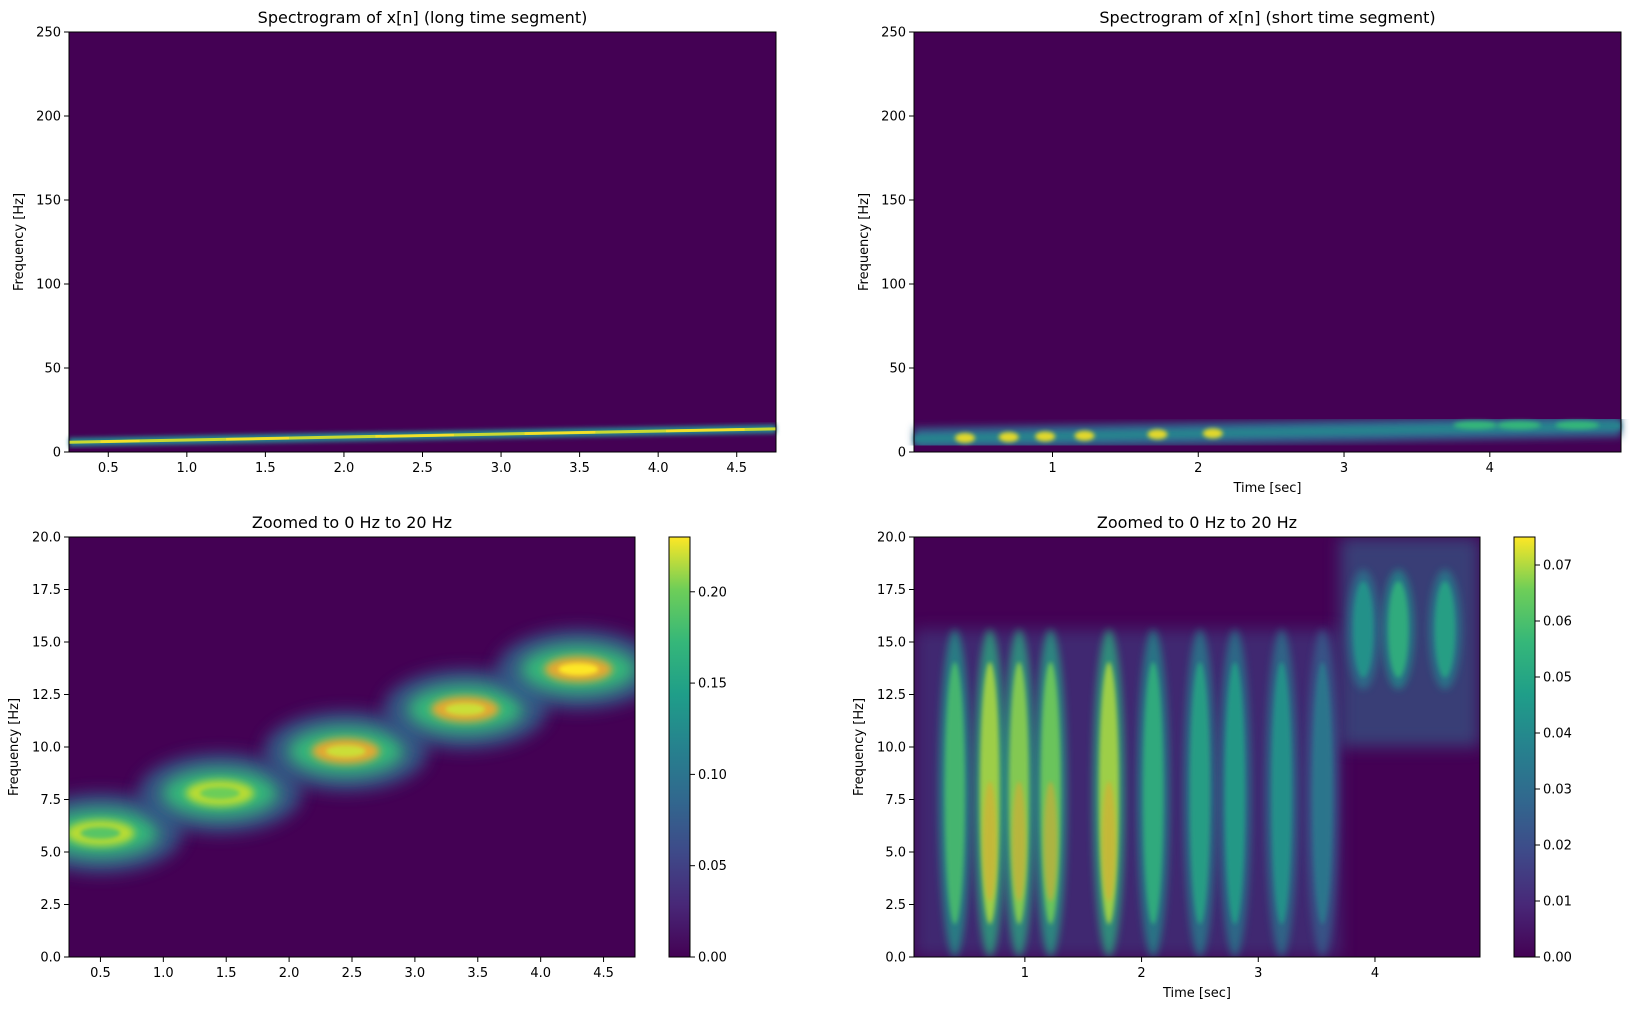  What do you see at coordinates (1258, 973) in the screenshot?
I see `x-tick-label: 3` at bounding box center [1258, 973].